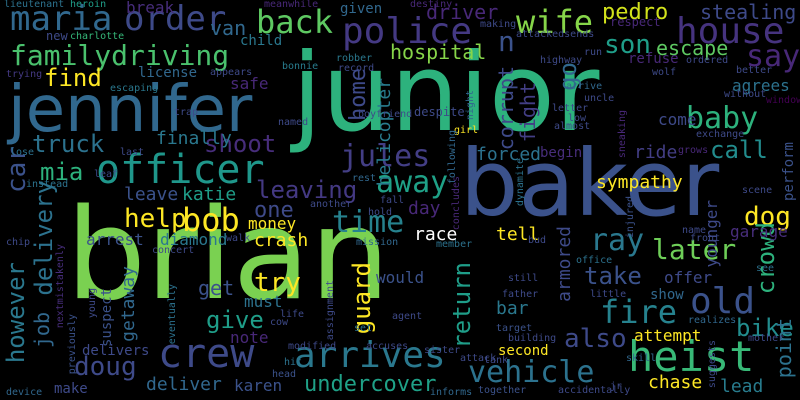  I want to click on word-get: get, so click(216, 288).